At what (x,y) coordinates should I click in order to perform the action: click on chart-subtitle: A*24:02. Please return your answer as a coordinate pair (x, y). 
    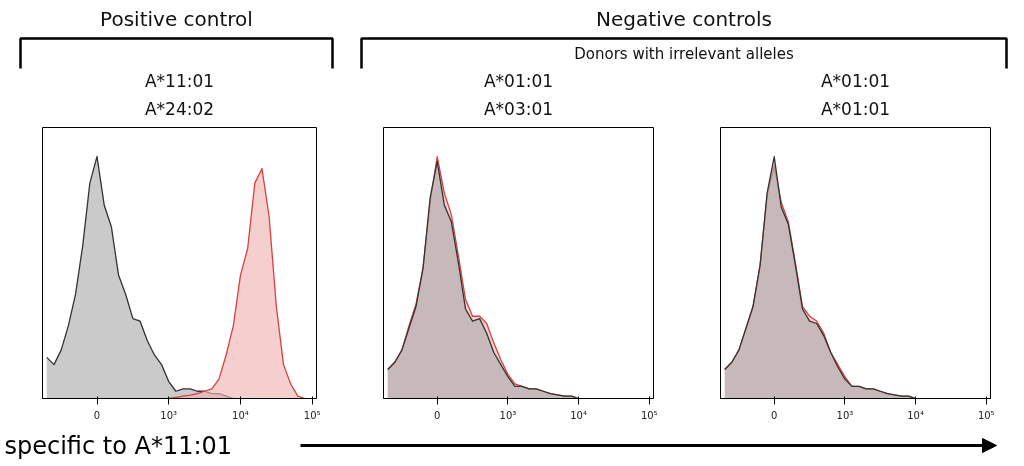
    Looking at the image, I should click on (179, 108).